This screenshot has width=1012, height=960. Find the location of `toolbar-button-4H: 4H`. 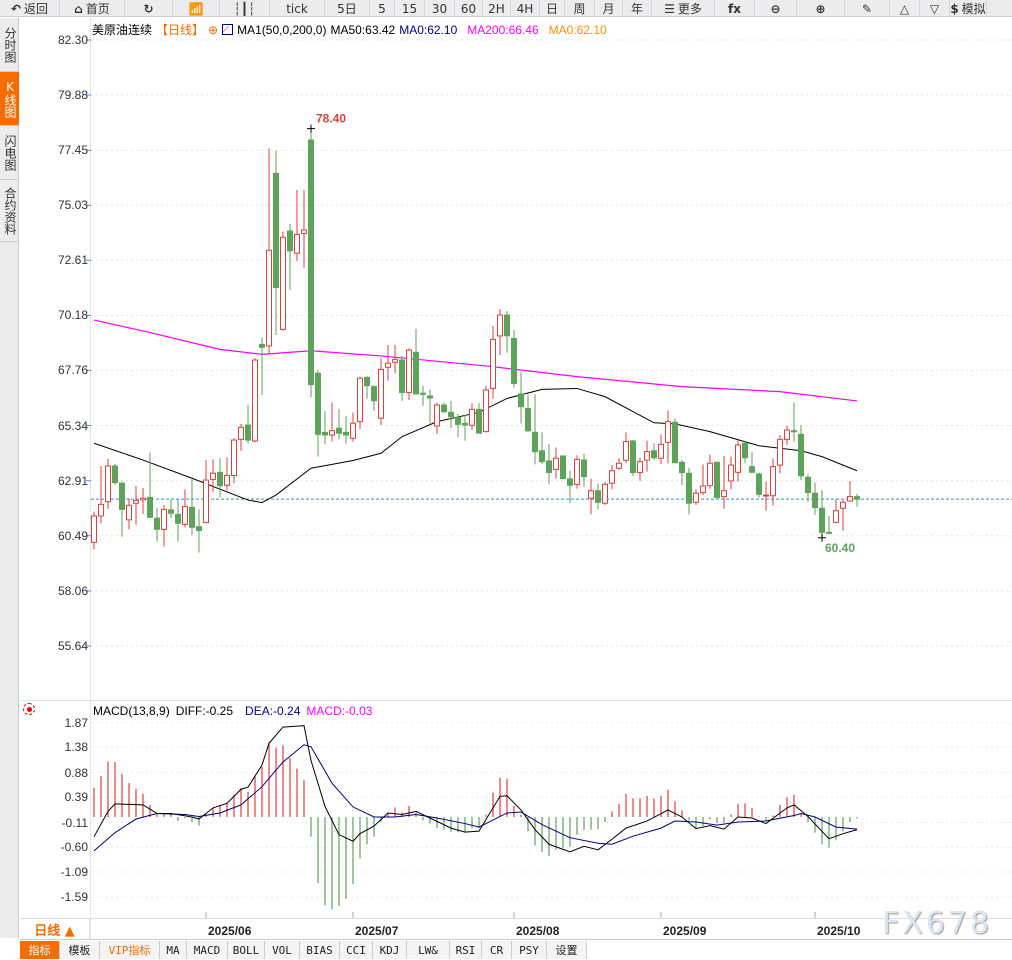

toolbar-button-4H: 4H is located at coordinates (525, 8).